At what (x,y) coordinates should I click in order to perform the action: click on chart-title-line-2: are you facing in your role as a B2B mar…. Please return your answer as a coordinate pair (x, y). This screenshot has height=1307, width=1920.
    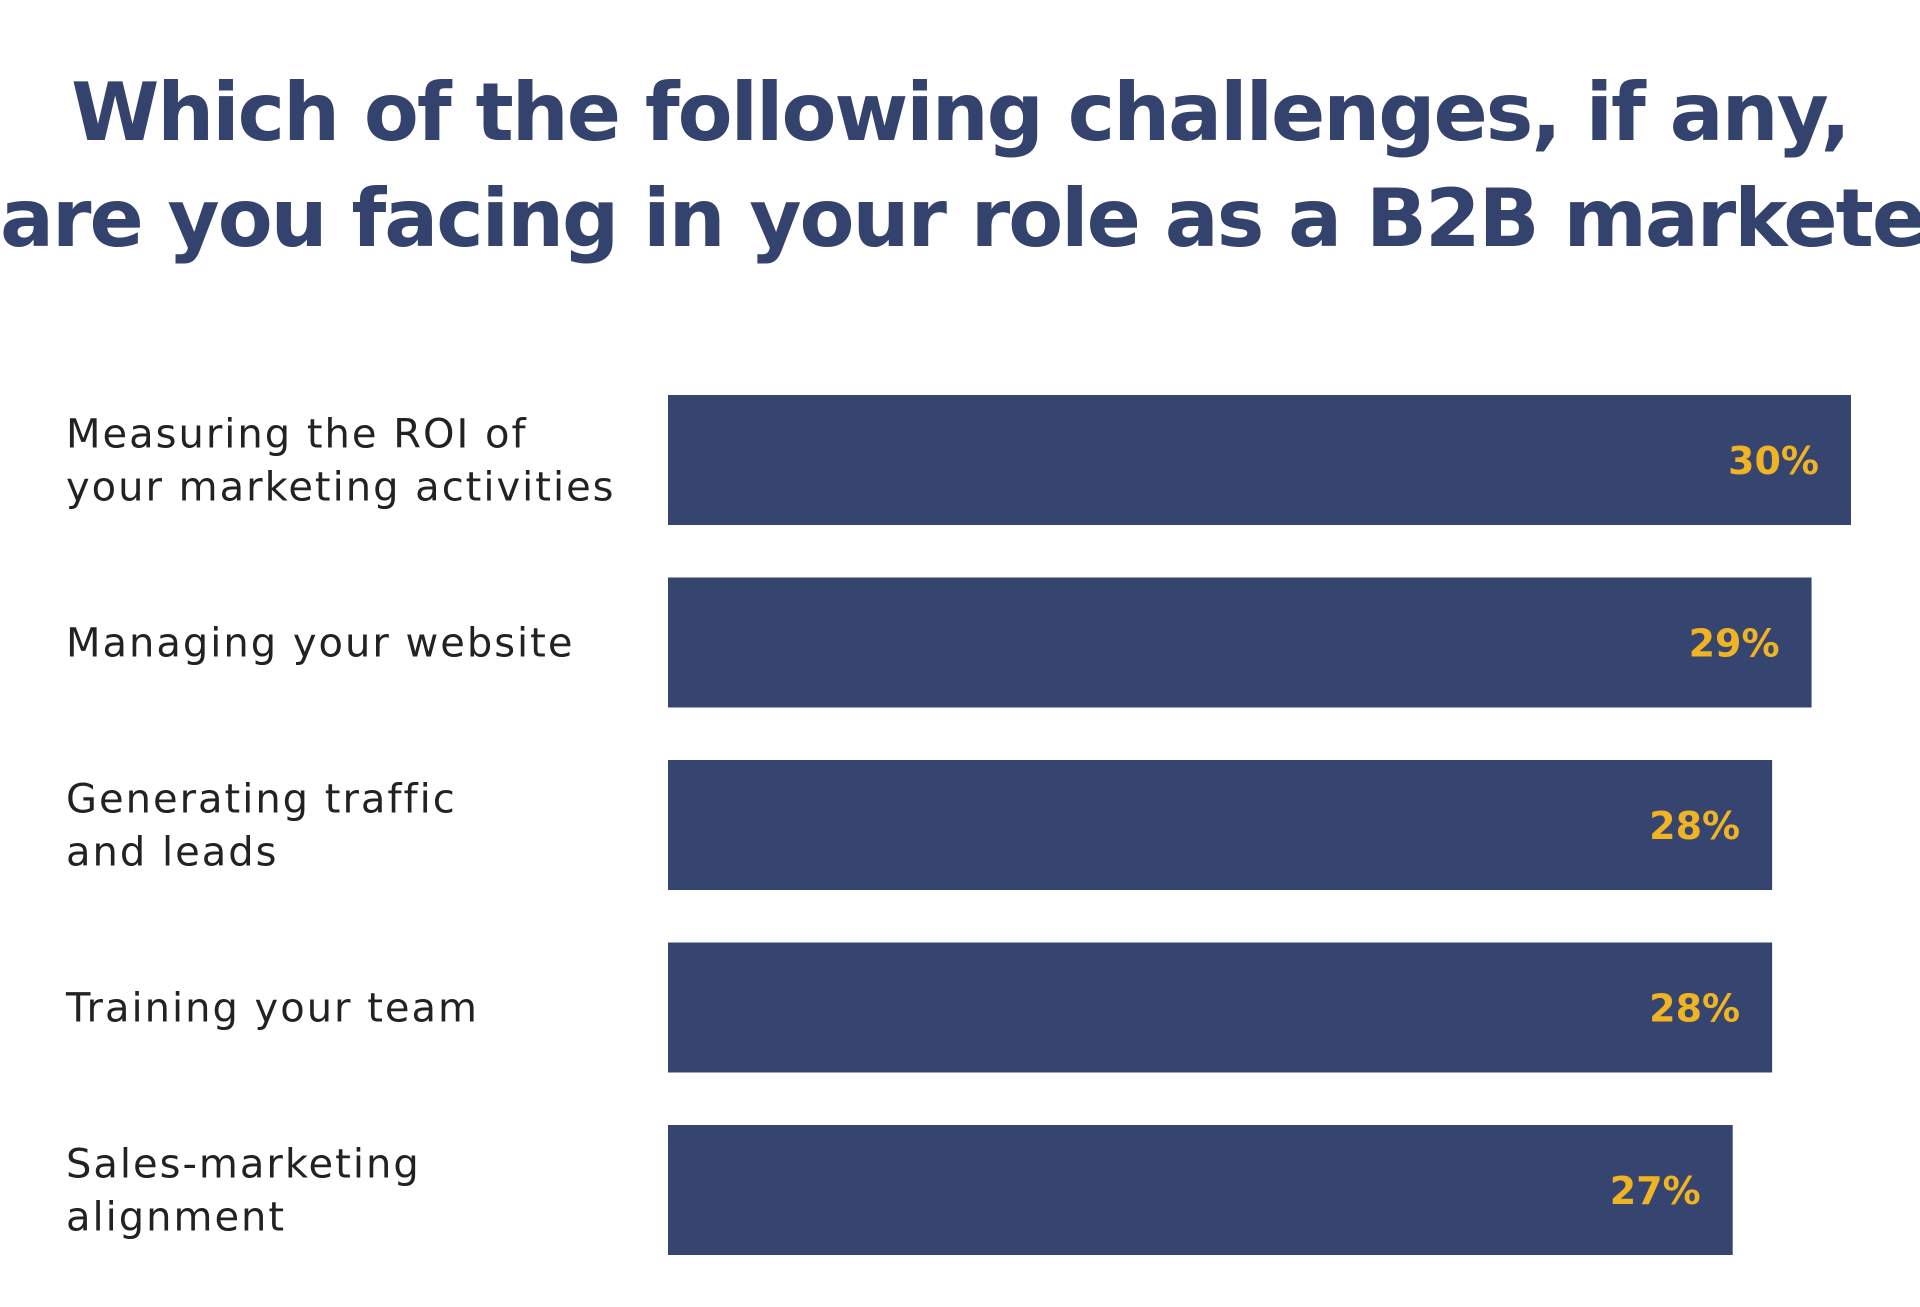
    Looking at the image, I should click on (960, 218).